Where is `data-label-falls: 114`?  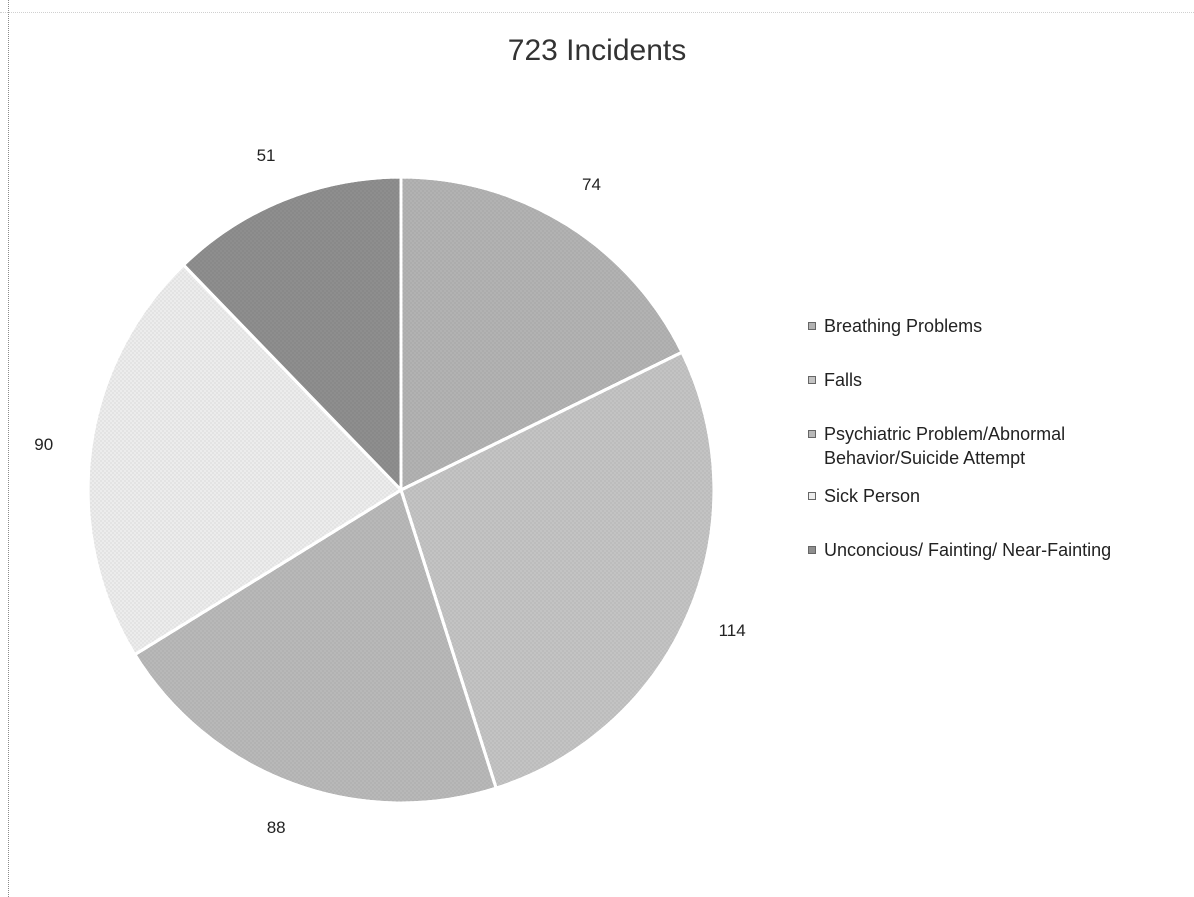 data-label-falls: 114 is located at coordinates (732, 631).